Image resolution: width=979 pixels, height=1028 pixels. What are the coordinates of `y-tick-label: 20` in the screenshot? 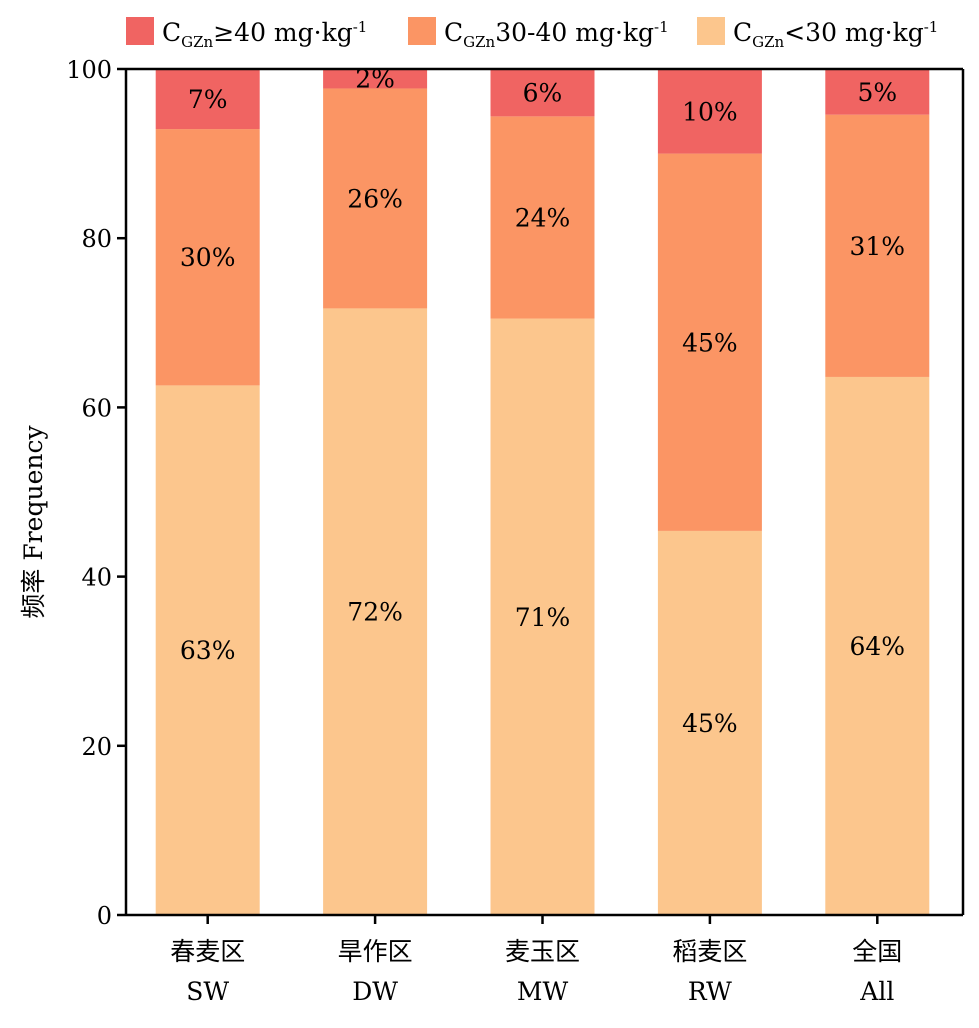 It's located at (96, 747).